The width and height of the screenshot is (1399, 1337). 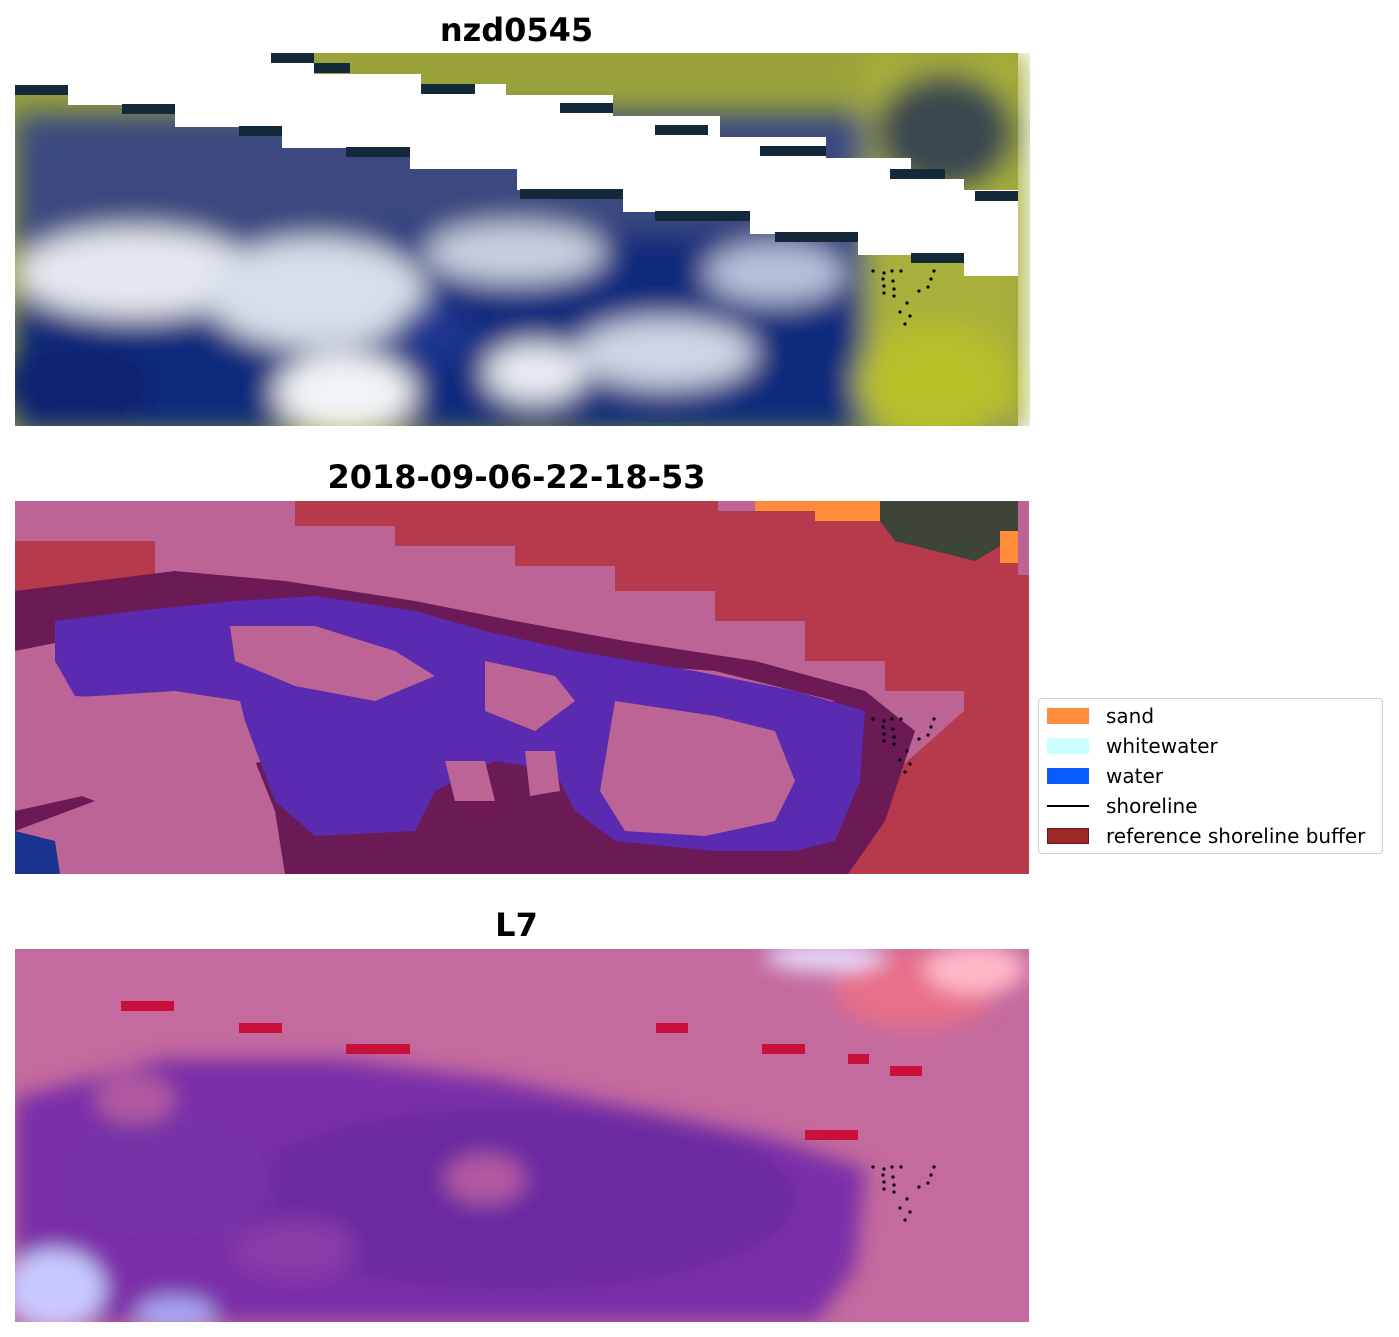 What do you see at coordinates (405, 750) in the screenshot?
I see `pink-islands` at bounding box center [405, 750].